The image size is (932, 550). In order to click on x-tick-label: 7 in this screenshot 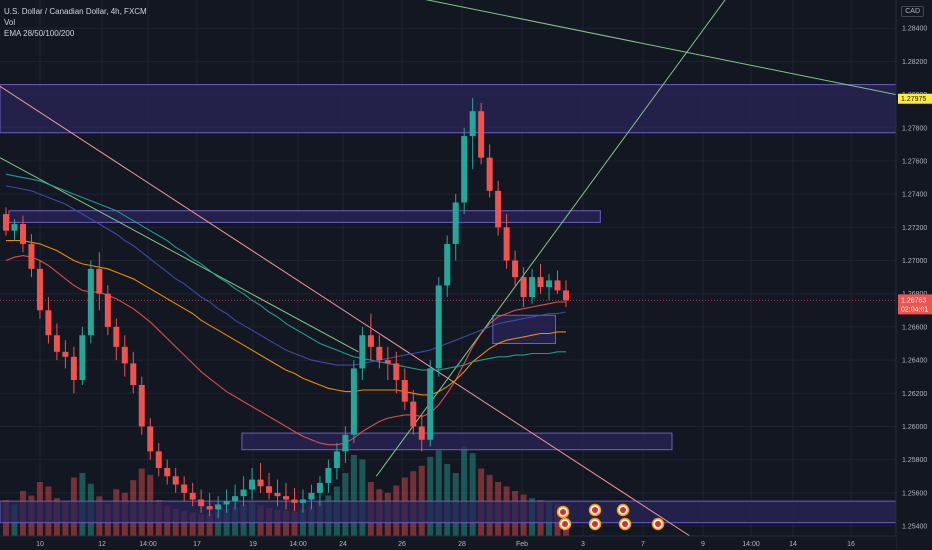, I will do `click(643, 544)`.